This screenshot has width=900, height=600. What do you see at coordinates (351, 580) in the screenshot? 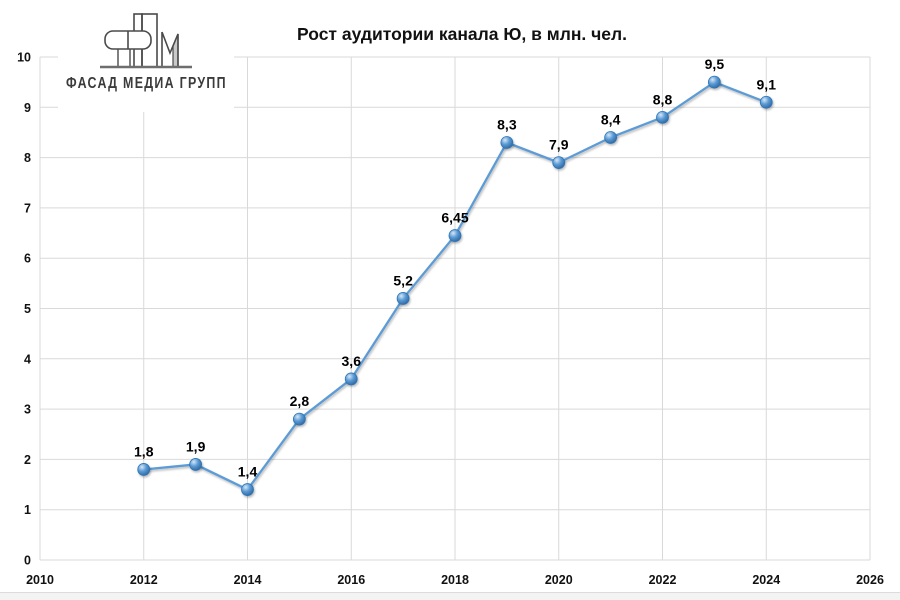
I see `x-tick-2016: 2016` at bounding box center [351, 580].